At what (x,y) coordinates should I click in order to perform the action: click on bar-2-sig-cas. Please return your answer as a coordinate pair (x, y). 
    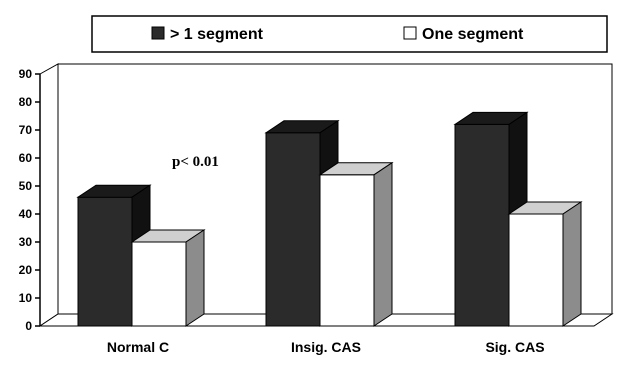
    Looking at the image, I should click on (545, 264).